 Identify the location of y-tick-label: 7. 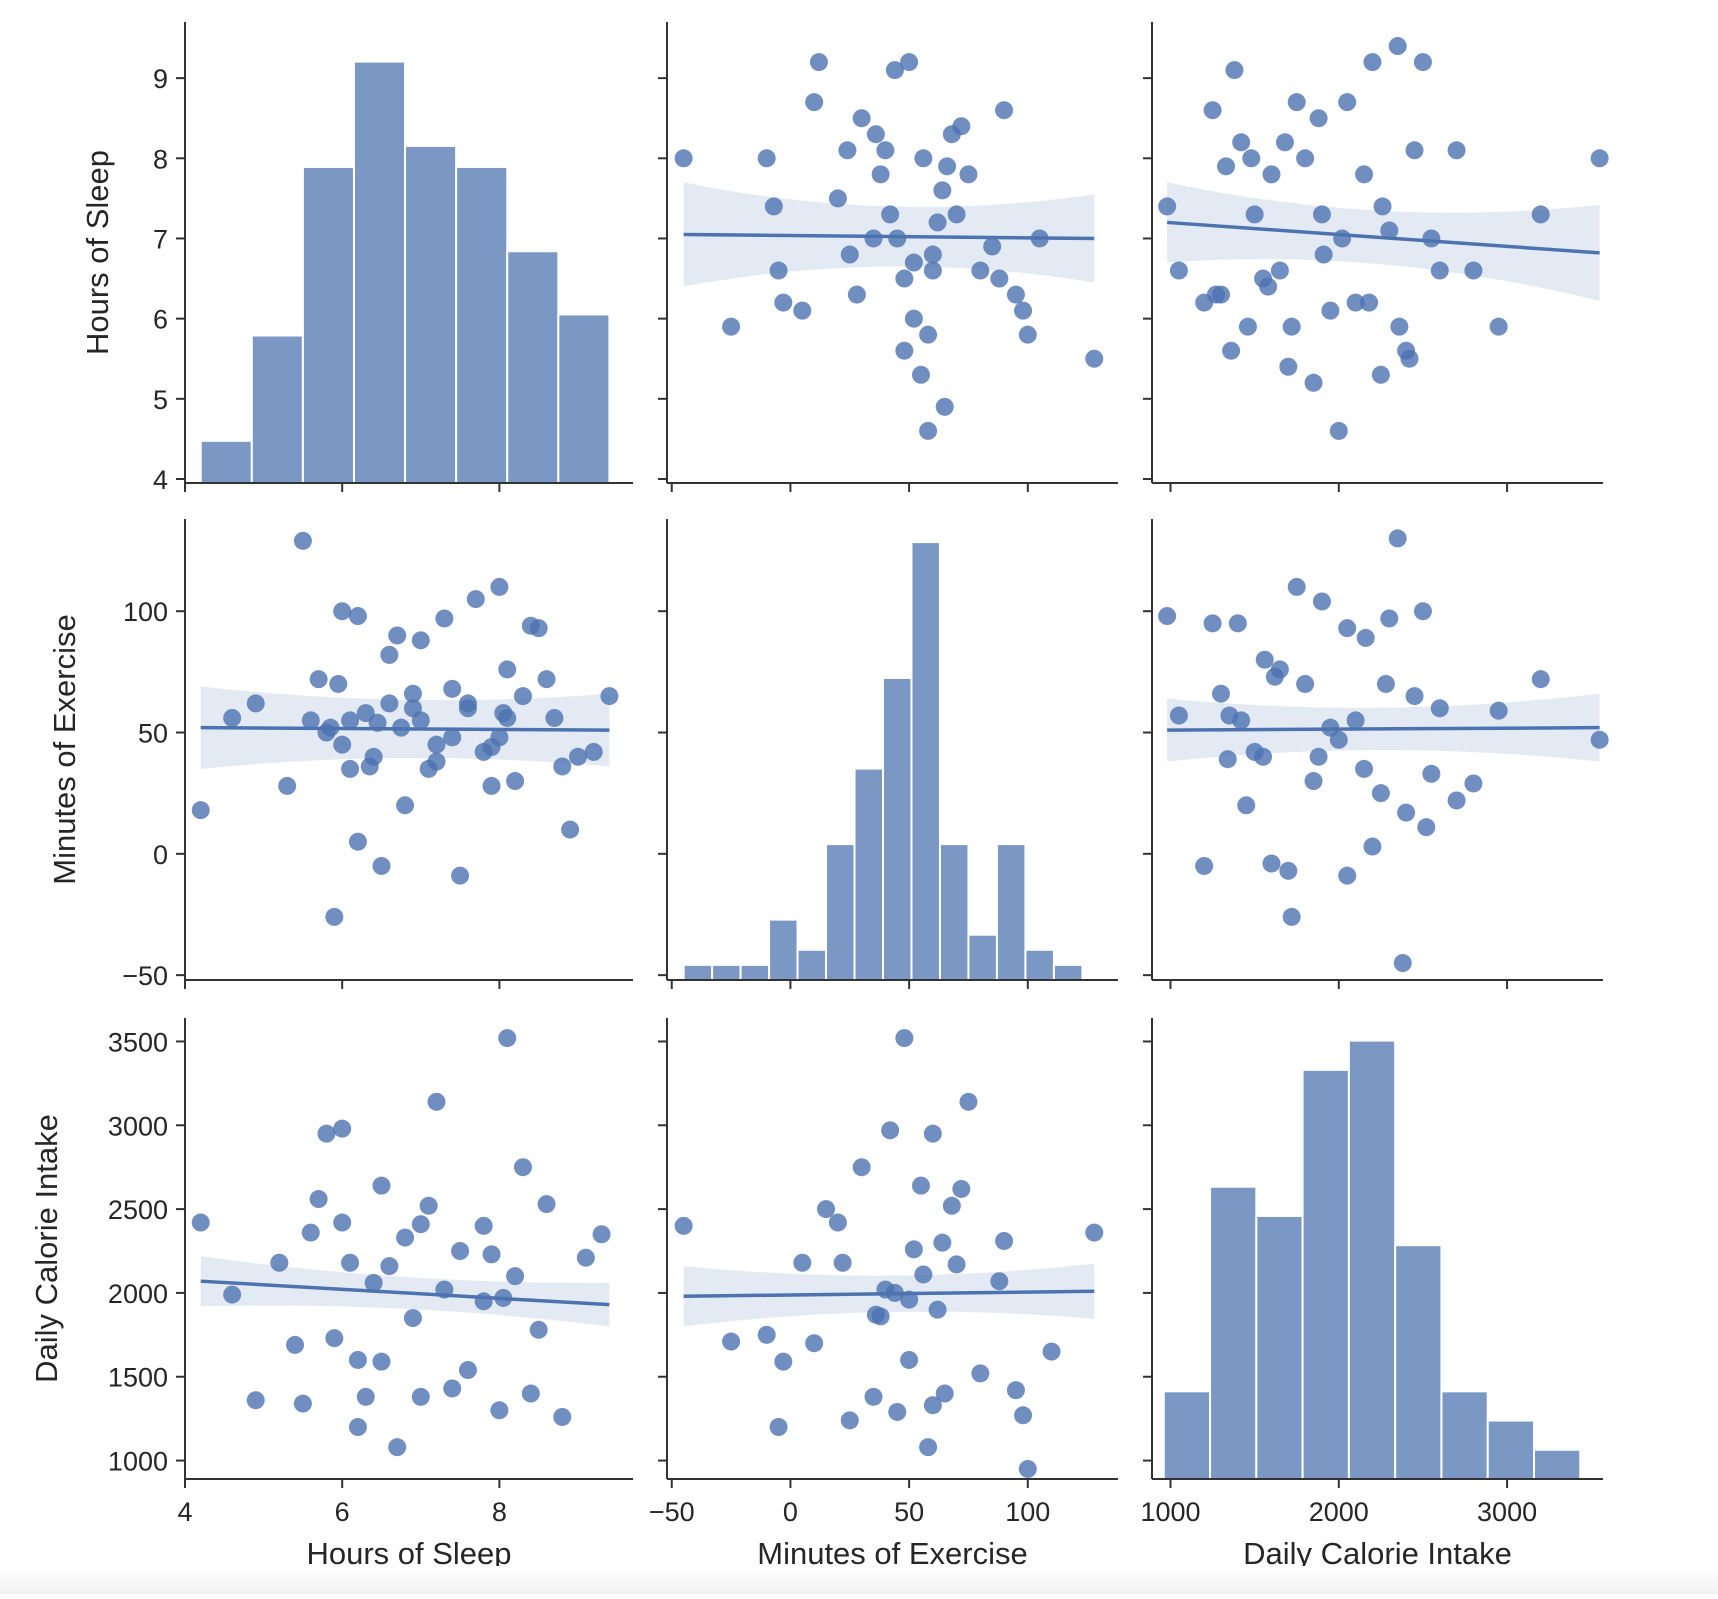
(160, 239).